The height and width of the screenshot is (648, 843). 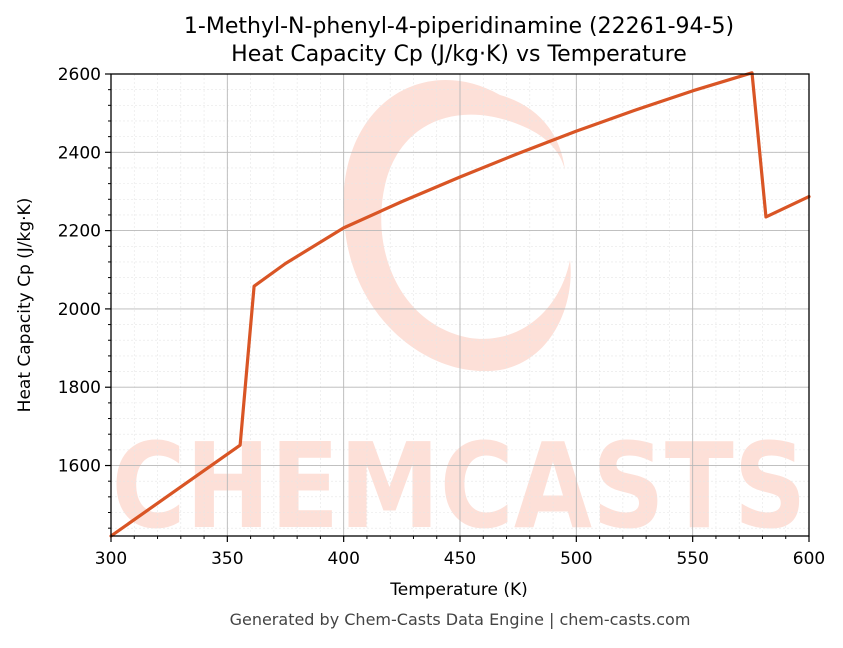 I want to click on x-tick-label: 600, so click(x=809, y=559).